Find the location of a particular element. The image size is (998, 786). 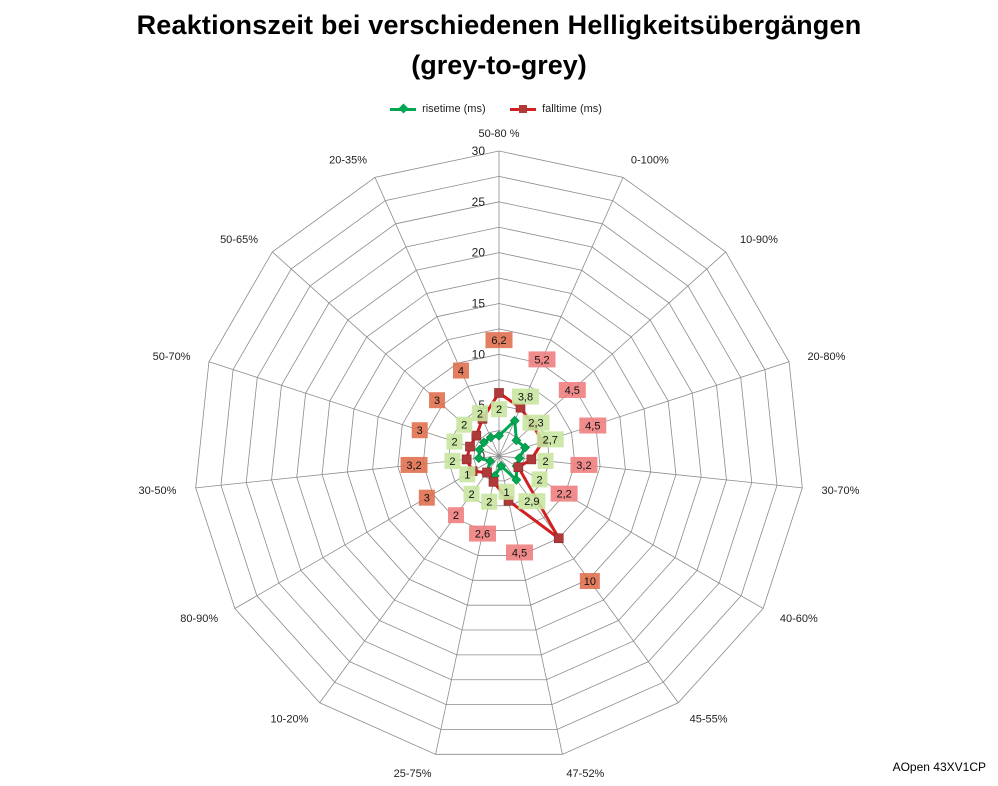

legend-swatch-falltime is located at coordinates (523, 109).